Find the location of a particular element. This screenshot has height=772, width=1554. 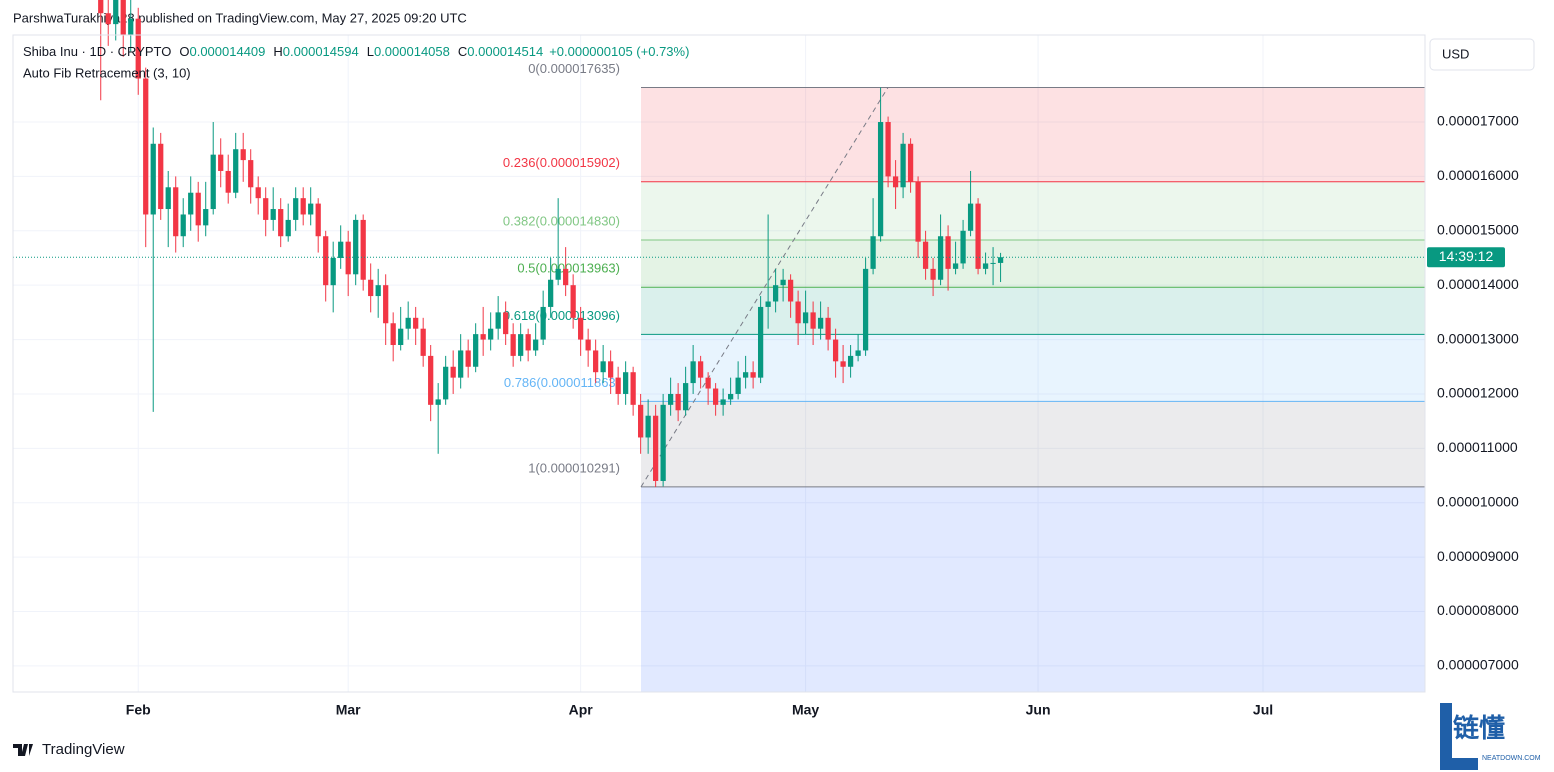

fib-label: 0.236(0.000015902) is located at coordinates (561, 162).